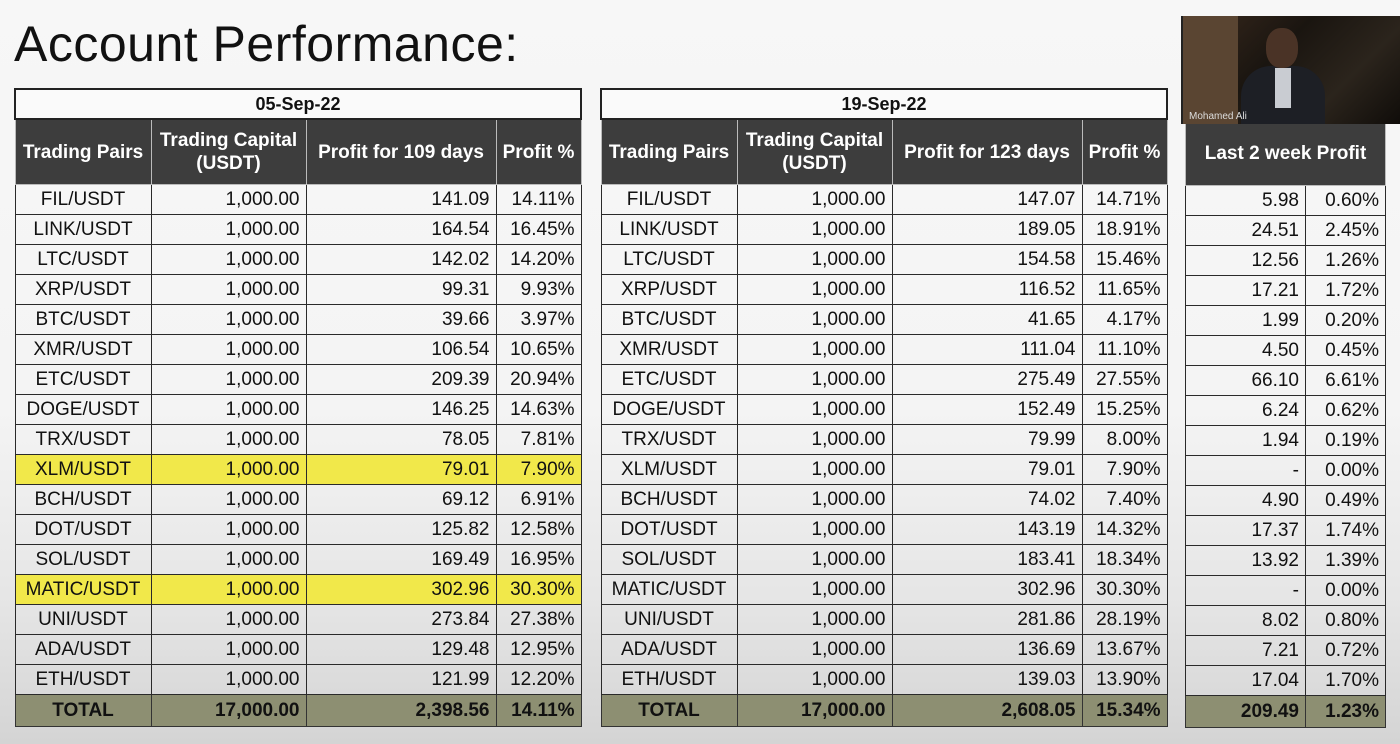 This screenshot has height=744, width=1400. I want to click on profit-cell: 74.02, so click(987, 499).